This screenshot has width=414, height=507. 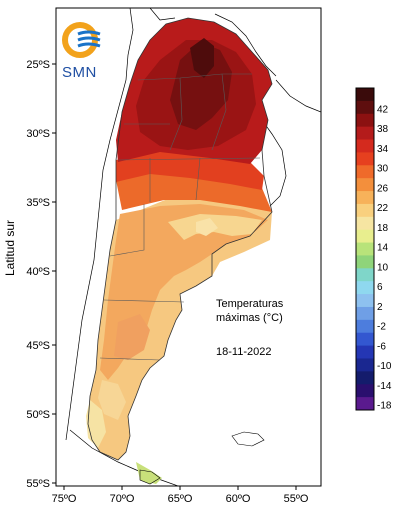 I want to click on lat-tick-25: 25ºS, so click(x=38, y=65).